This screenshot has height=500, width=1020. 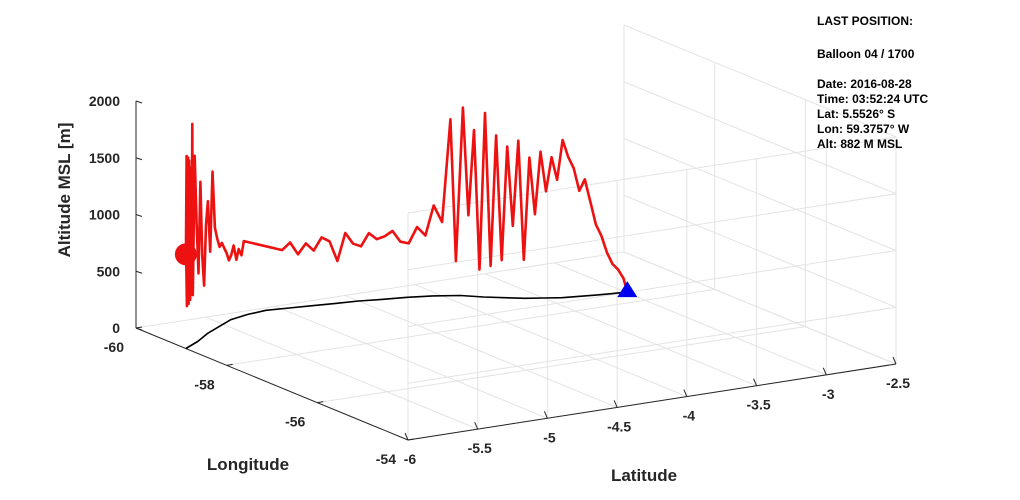 What do you see at coordinates (410, 459) in the screenshot?
I see `y-tick-label: -6` at bounding box center [410, 459].